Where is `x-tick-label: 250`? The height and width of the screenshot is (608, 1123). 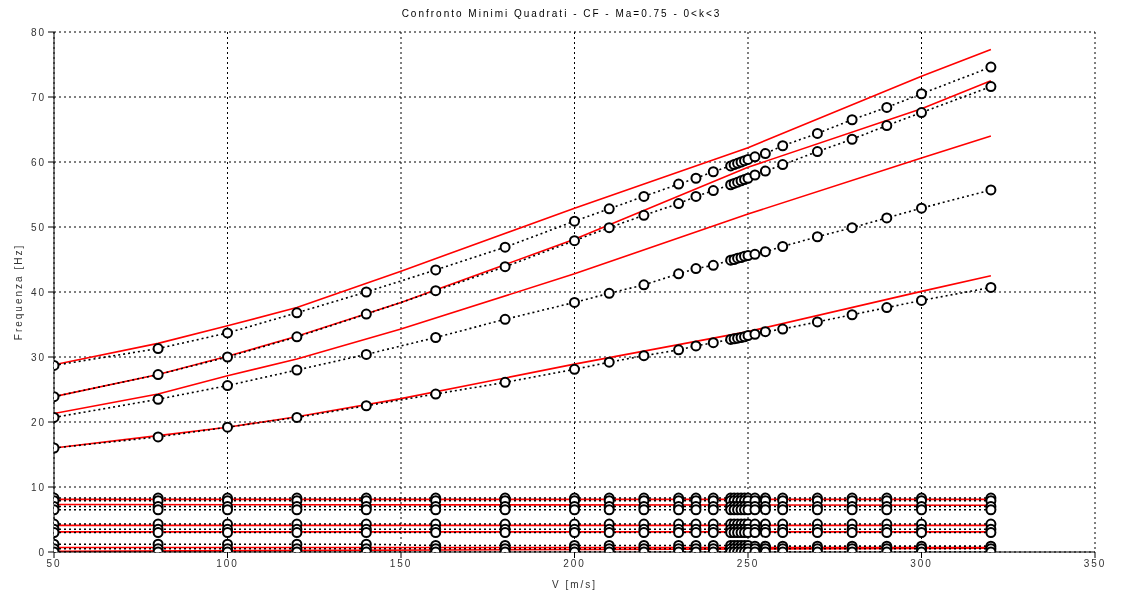
x-tick-label: 250 is located at coordinates (748, 564).